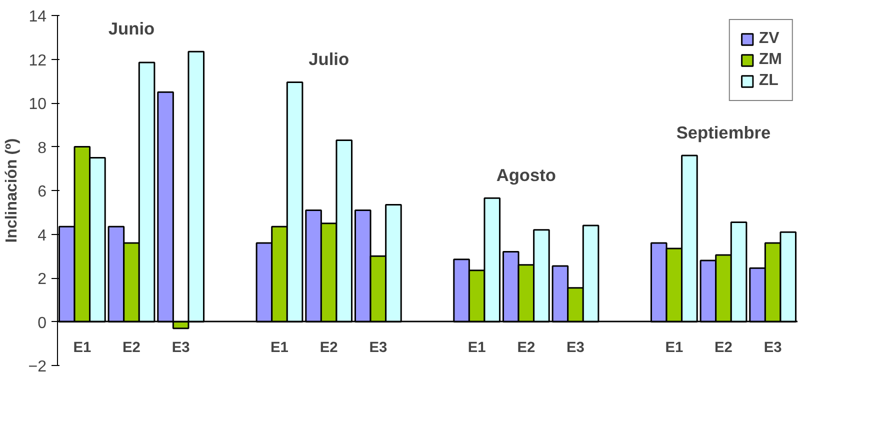 This screenshot has height=448, width=880. I want to click on y-axis-title: Inclinación (º), so click(11, 190).